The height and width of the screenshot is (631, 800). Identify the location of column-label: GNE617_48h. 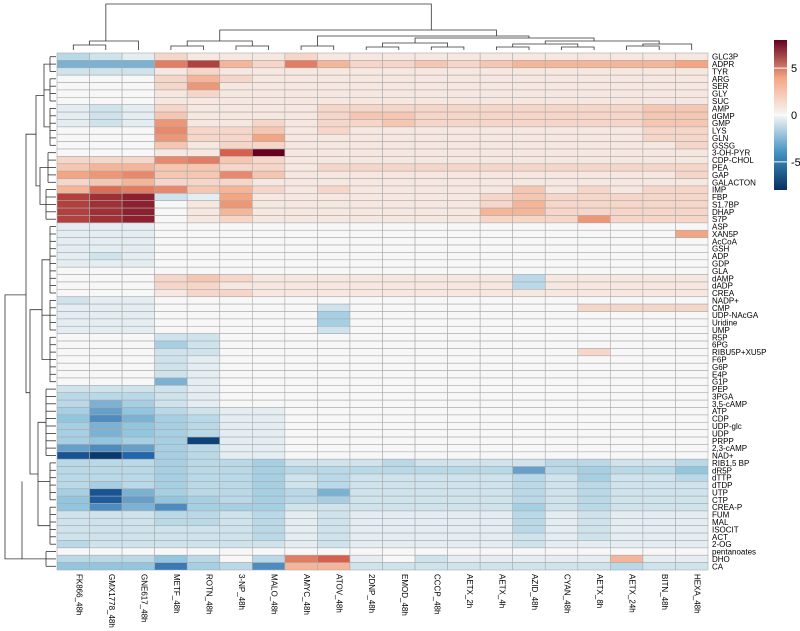
(143, 598).